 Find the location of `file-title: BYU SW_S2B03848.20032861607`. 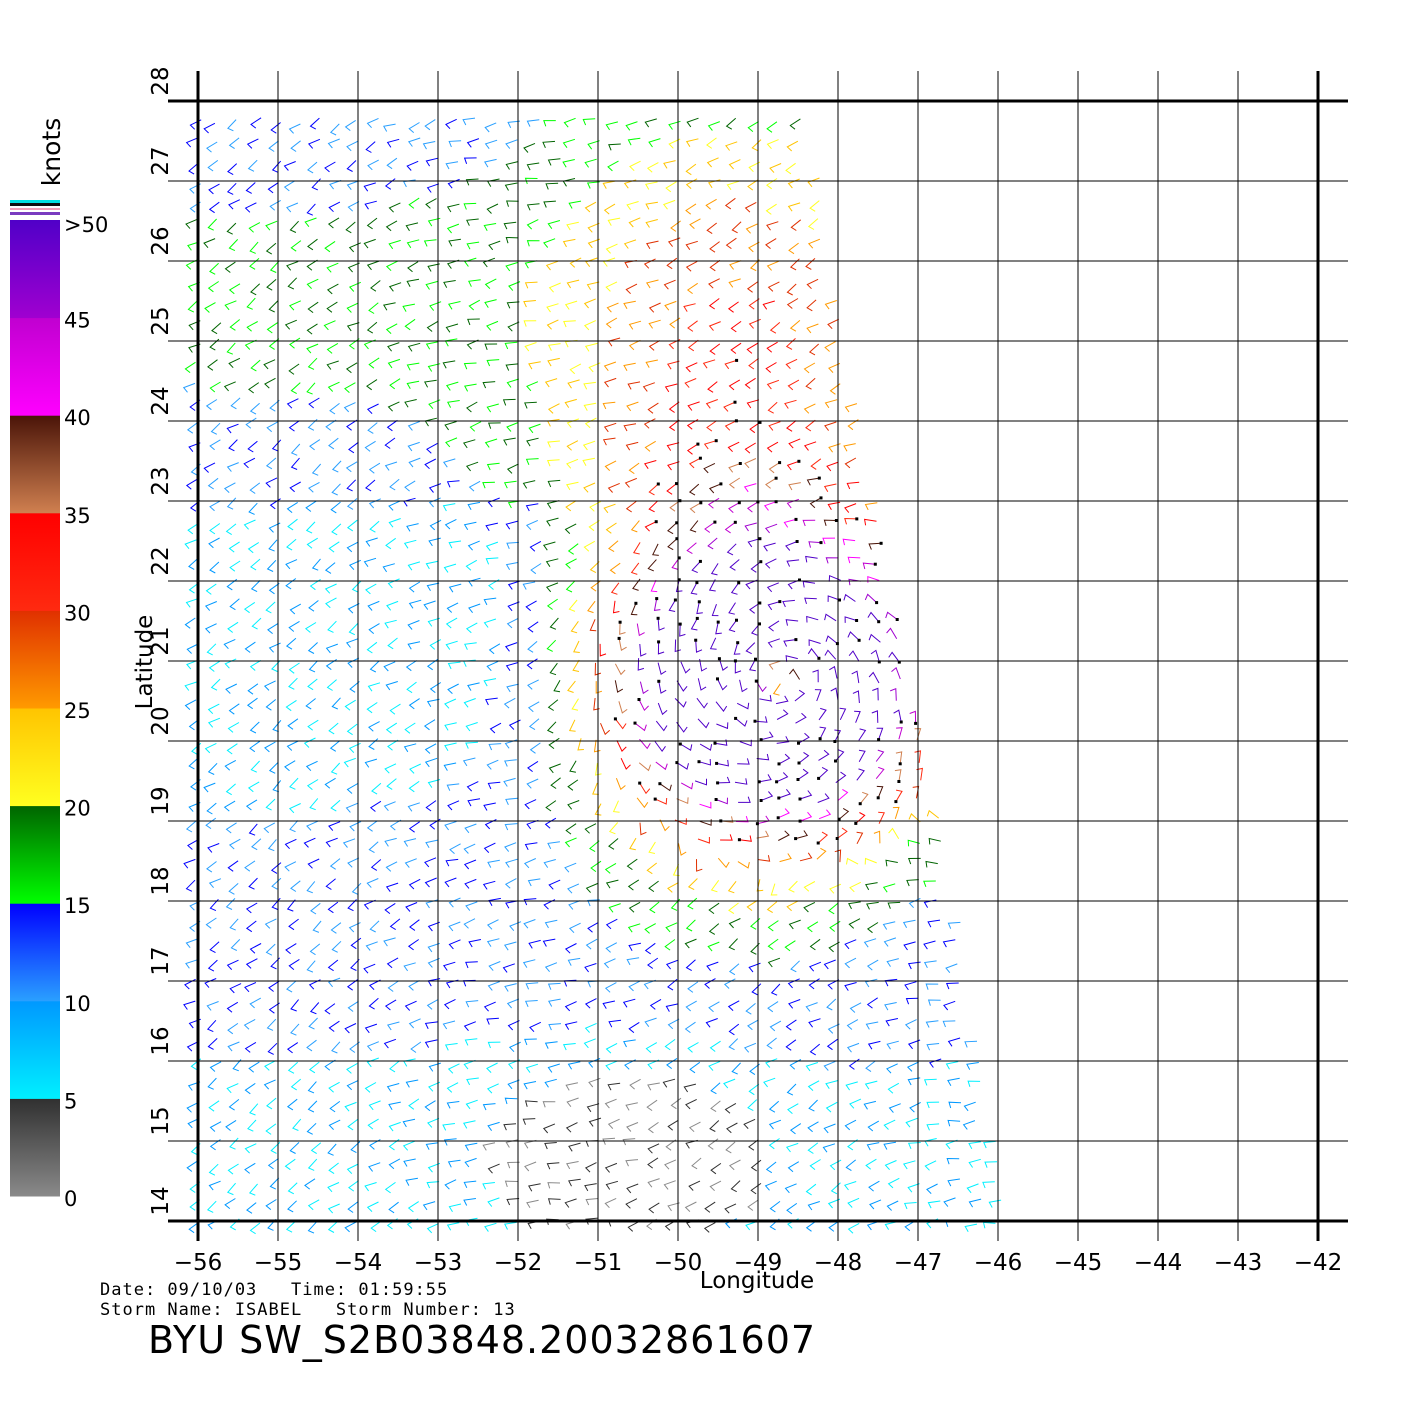

file-title: BYU SW_S2B03848.20032861607 is located at coordinates (482, 1340).